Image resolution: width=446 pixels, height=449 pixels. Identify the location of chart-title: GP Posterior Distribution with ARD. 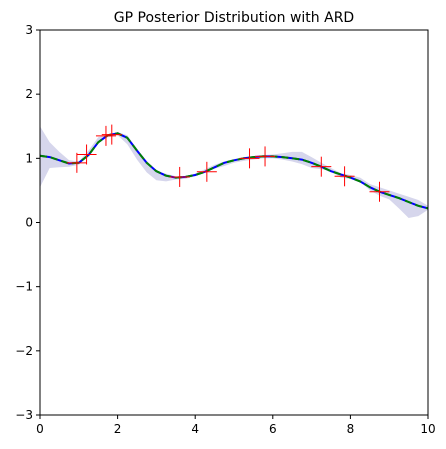
(234, 18).